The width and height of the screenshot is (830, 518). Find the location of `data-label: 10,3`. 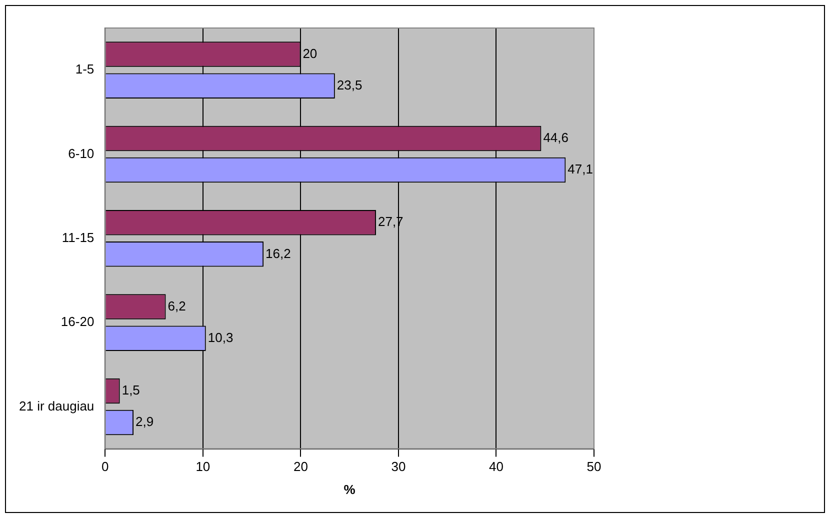

data-label: 10,3 is located at coordinates (221, 337).